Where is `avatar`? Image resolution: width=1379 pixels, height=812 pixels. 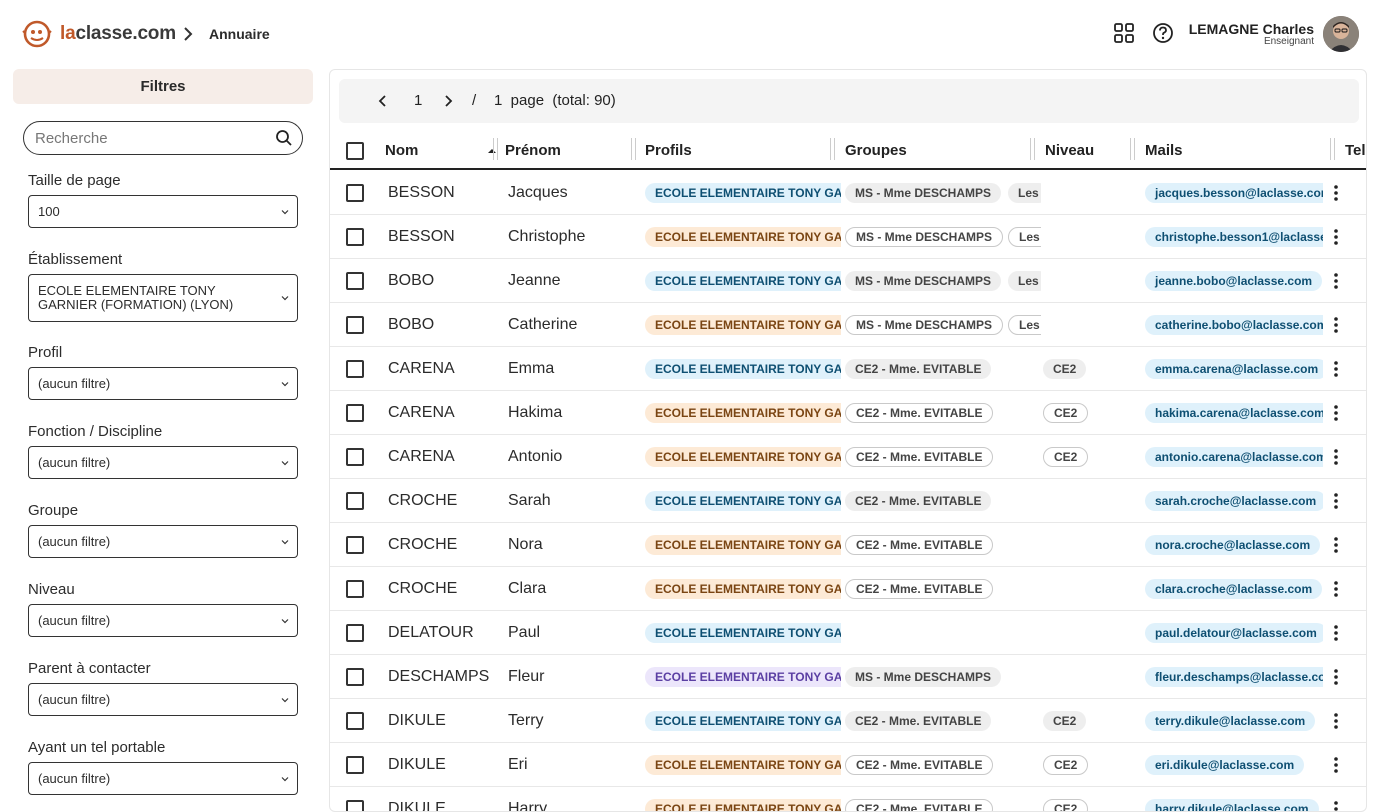 avatar is located at coordinates (1341, 34).